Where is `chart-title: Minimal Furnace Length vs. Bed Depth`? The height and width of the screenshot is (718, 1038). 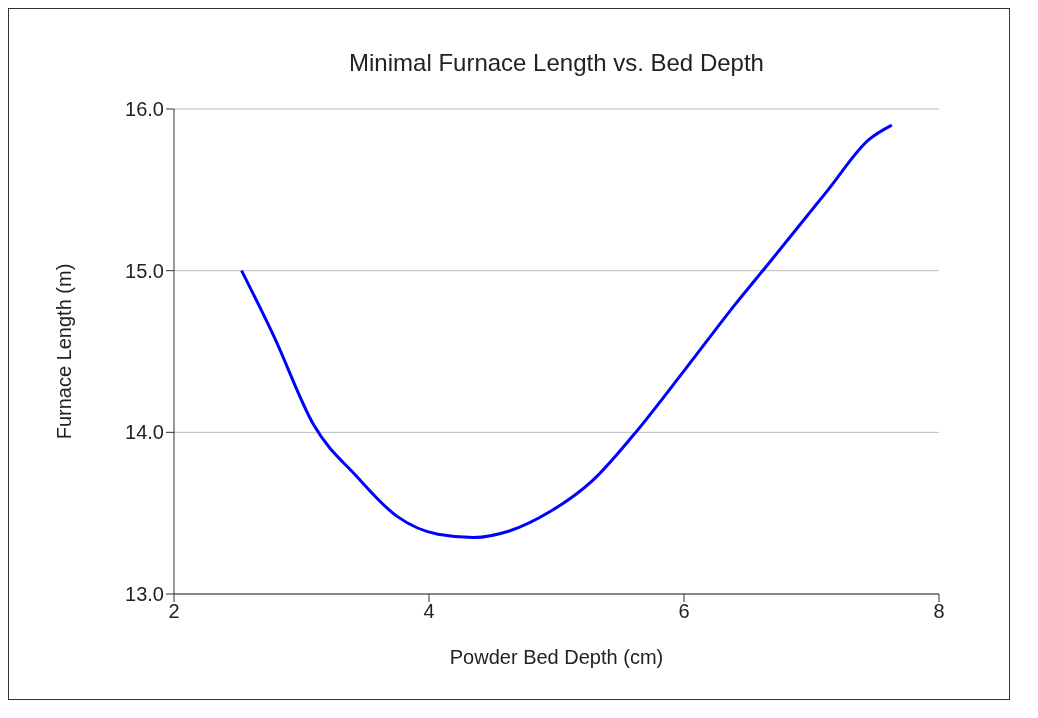 chart-title: Minimal Furnace Length vs. Bed Depth is located at coordinates (556, 63).